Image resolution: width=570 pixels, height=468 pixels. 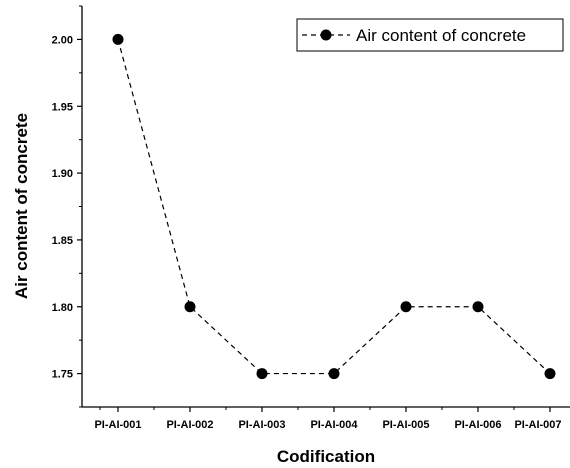 I want to click on x-tick-label: PI-AI-001, so click(x=117, y=425).